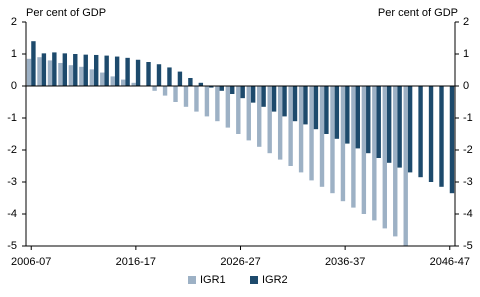 The image size is (480, 297). Describe the element at coordinates (418, 13) in the screenshot. I see `y2-axis-title: Per cent of GDP` at that location.